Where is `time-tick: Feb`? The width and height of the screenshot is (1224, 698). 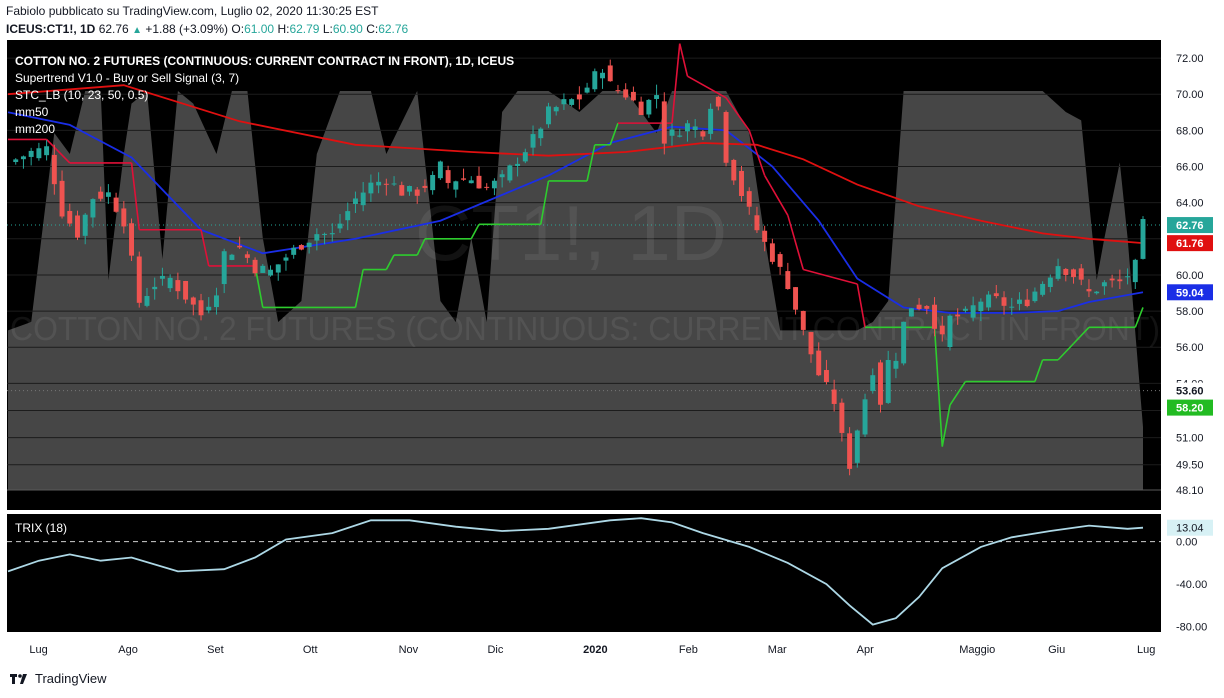 time-tick: Feb is located at coordinates (688, 650).